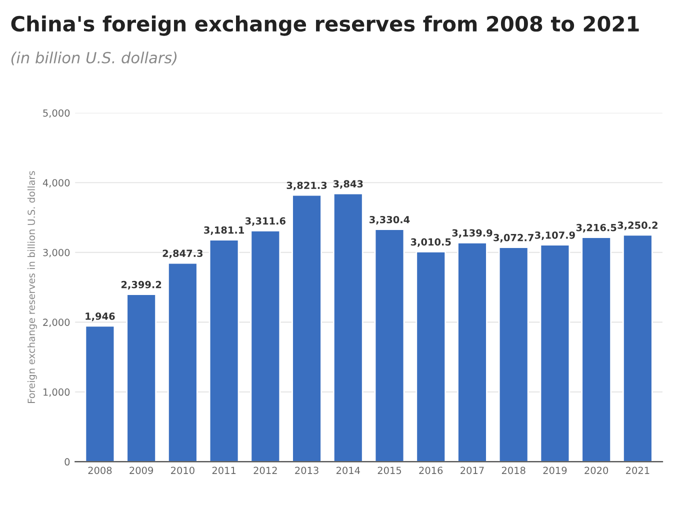 The height and width of the screenshot is (513, 683). What do you see at coordinates (182, 254) in the screenshot?
I see `data-label: 2,847.3` at bounding box center [182, 254].